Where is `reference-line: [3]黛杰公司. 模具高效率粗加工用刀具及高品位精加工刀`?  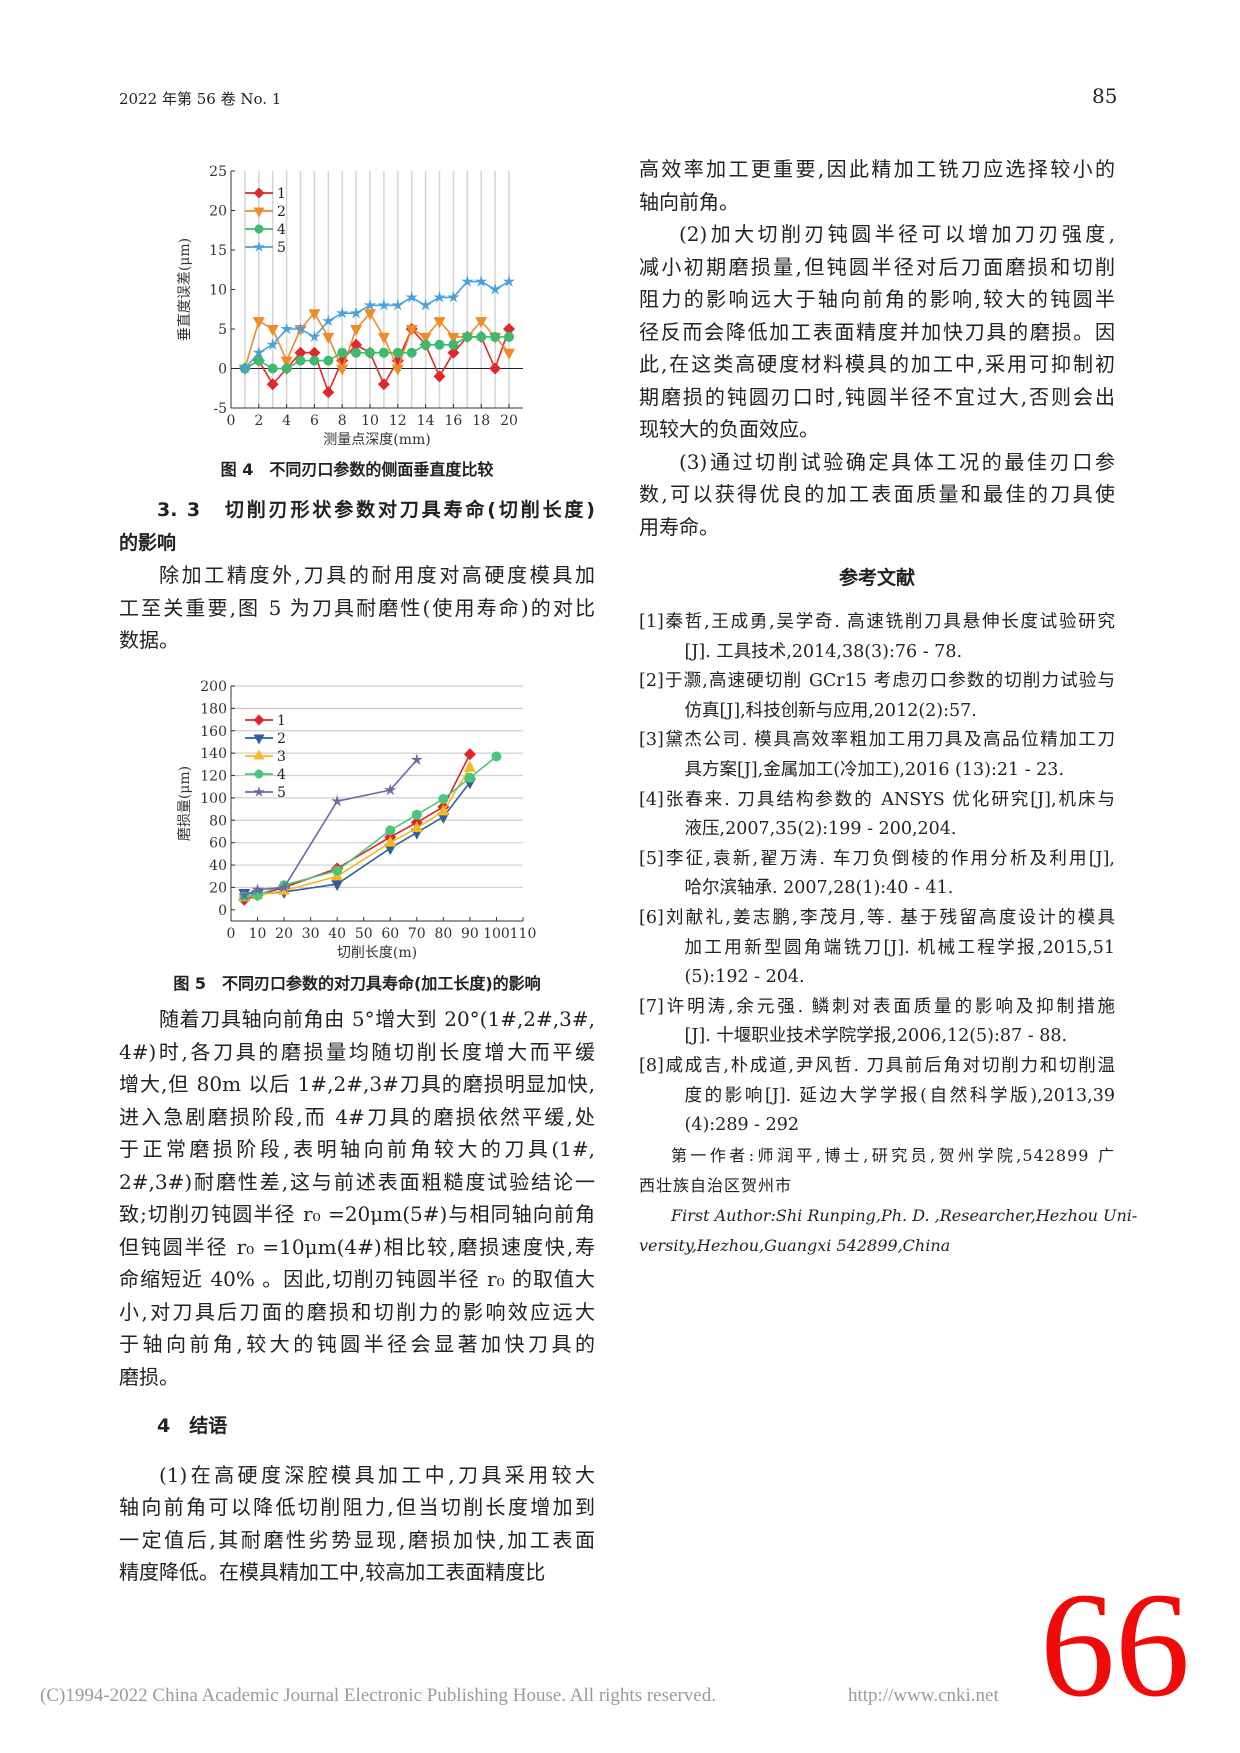
reference-line: [3]黛杰公司. 模具高效率粗加工用刀具及高品位精加工刀 is located at coordinates (877, 740).